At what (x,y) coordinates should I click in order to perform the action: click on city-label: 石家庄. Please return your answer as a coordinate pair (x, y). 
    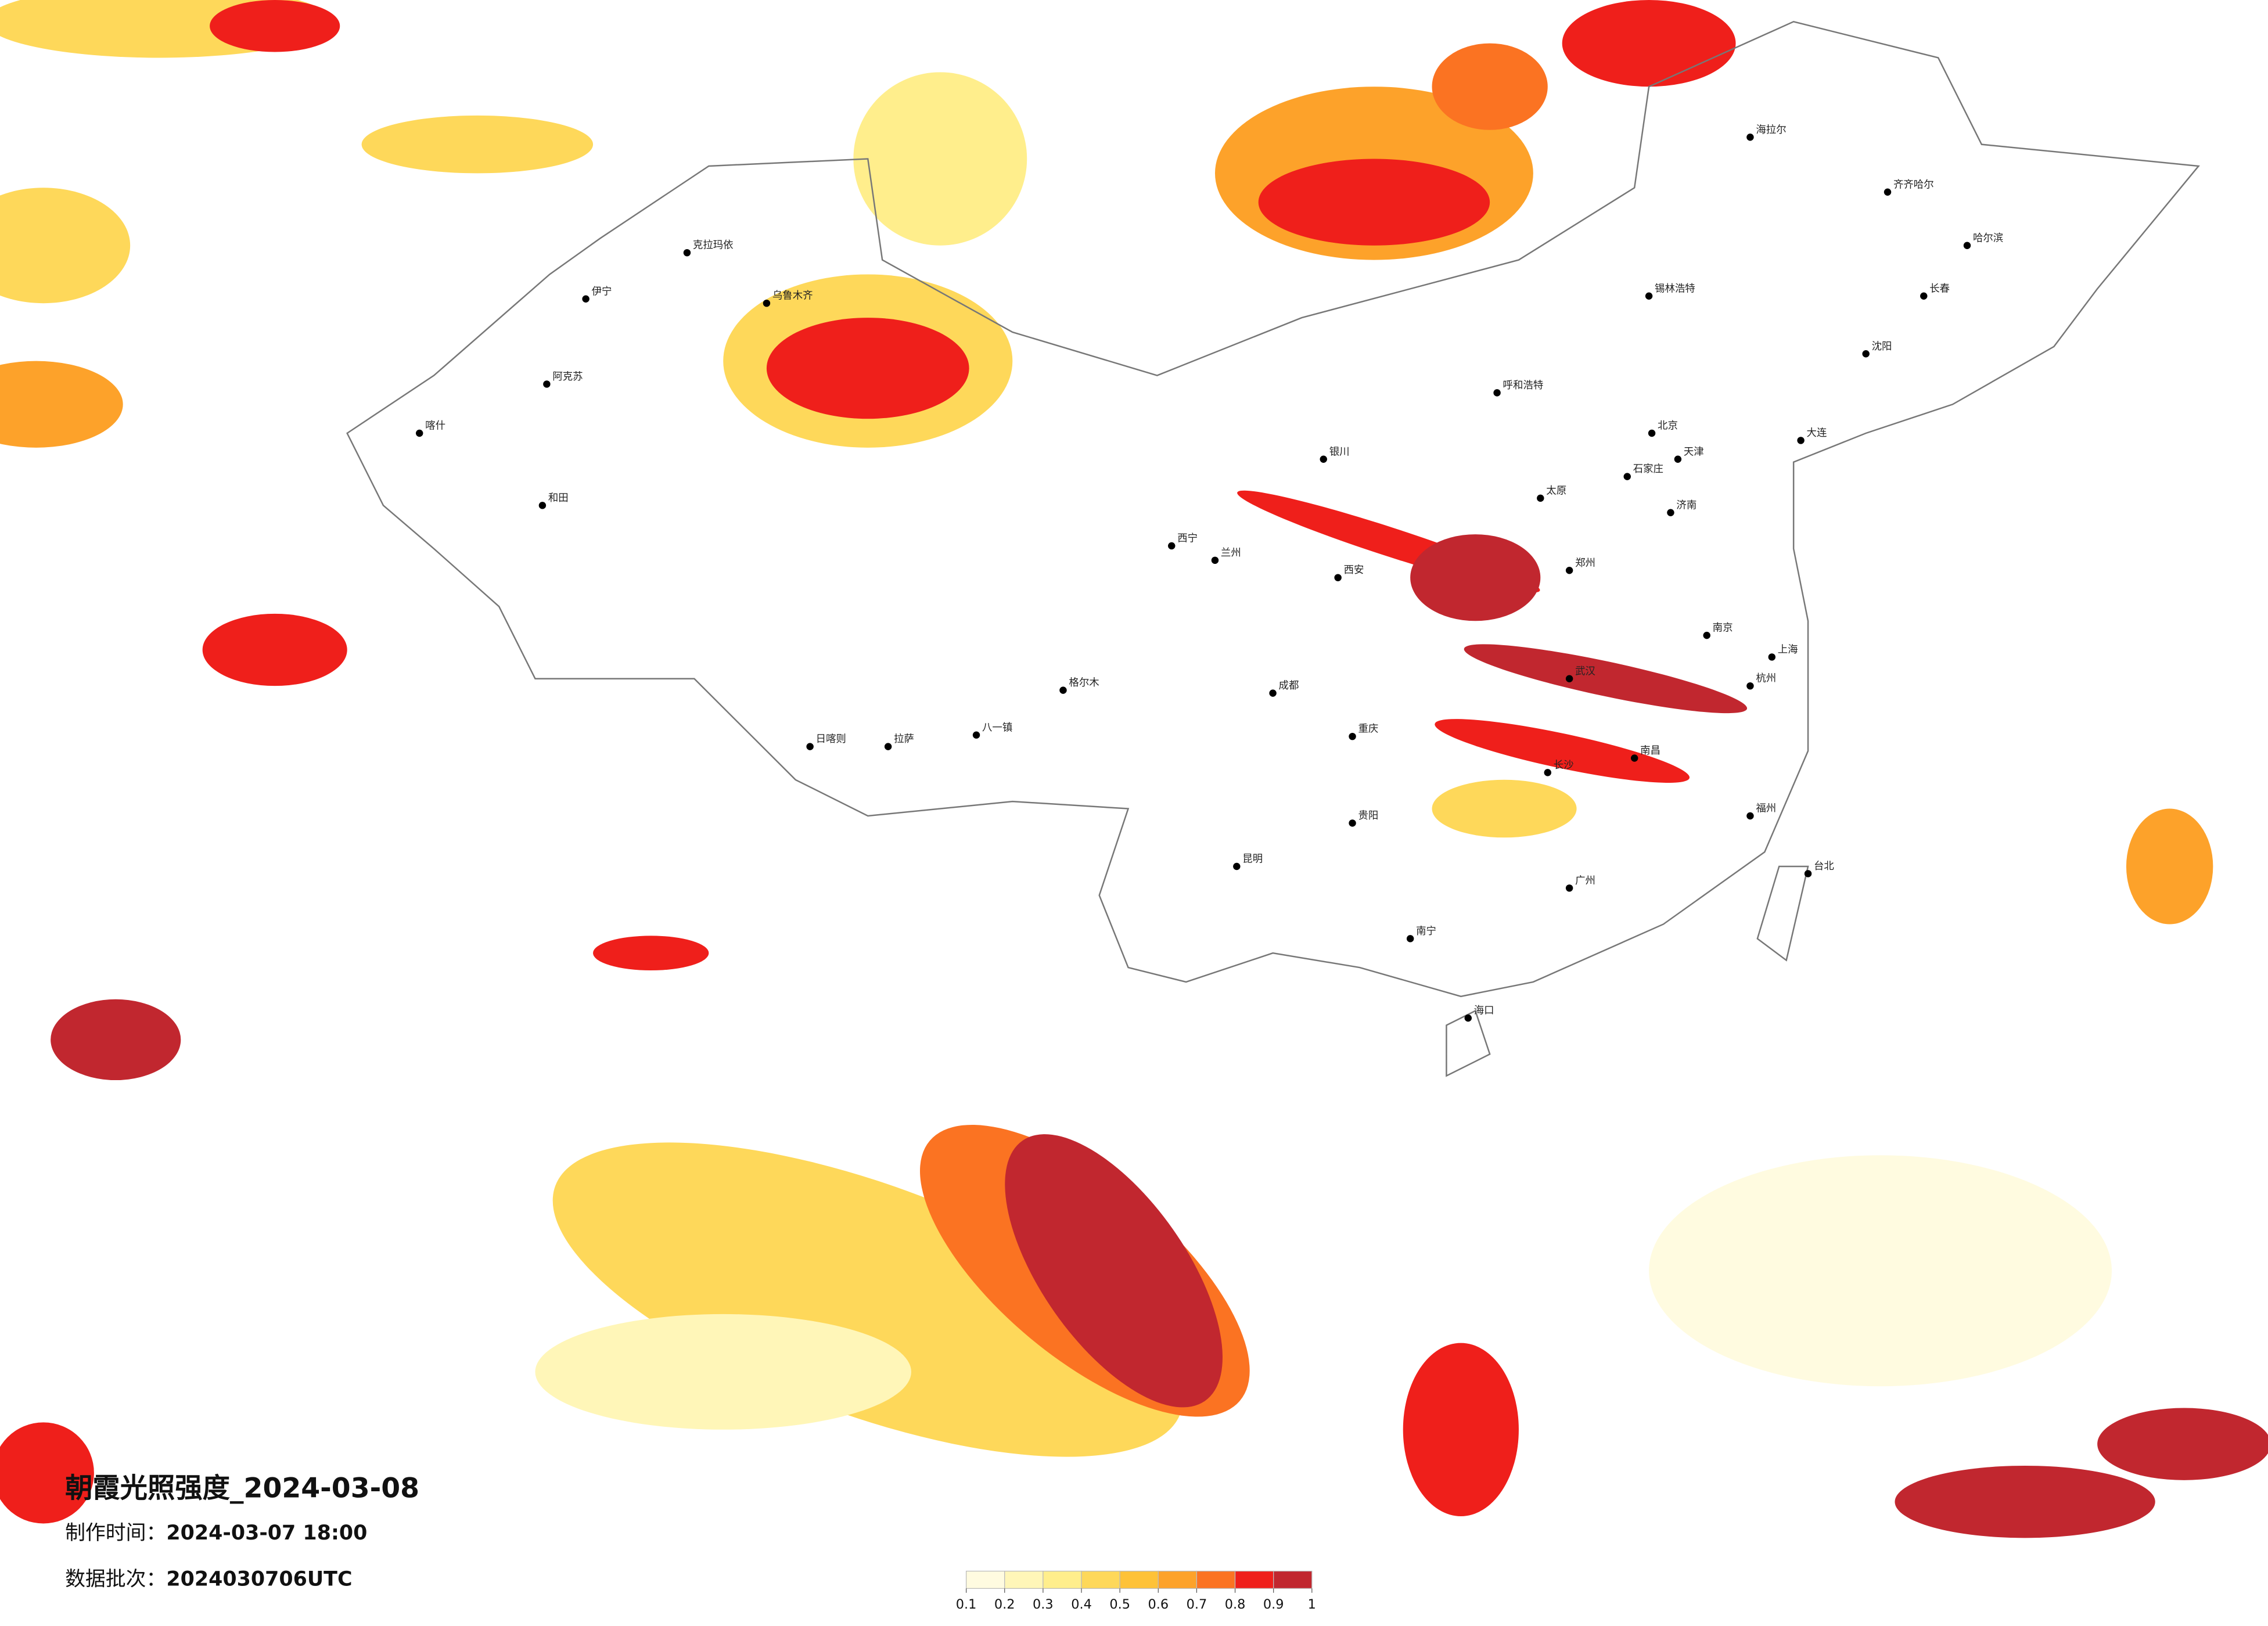
    Looking at the image, I should click on (1648, 469).